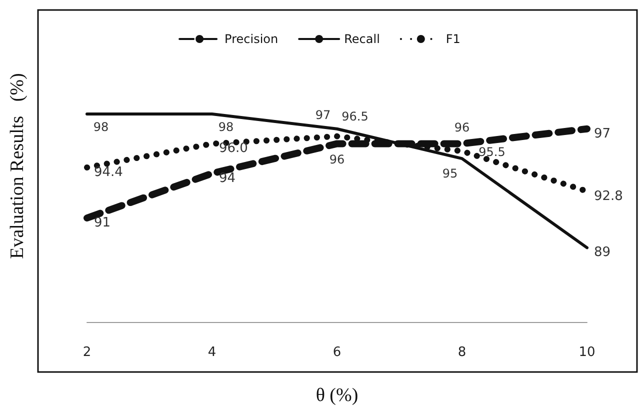  I want to click on legend-label: F1, so click(453, 39).